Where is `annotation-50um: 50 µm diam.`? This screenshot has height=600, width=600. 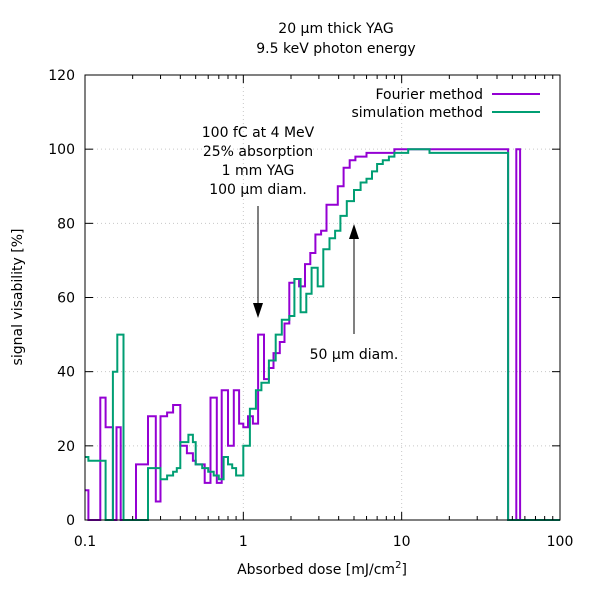
annotation-50um: 50 µm diam. is located at coordinates (354, 293).